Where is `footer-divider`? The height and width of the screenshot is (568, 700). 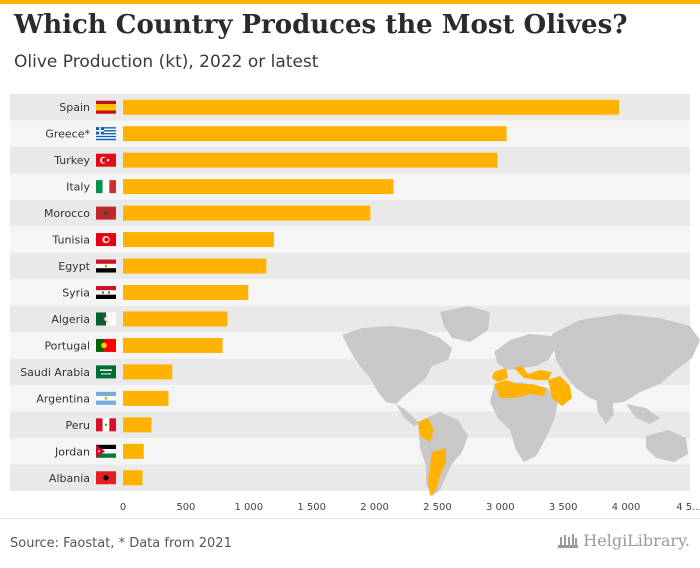 footer-divider is located at coordinates (350, 518).